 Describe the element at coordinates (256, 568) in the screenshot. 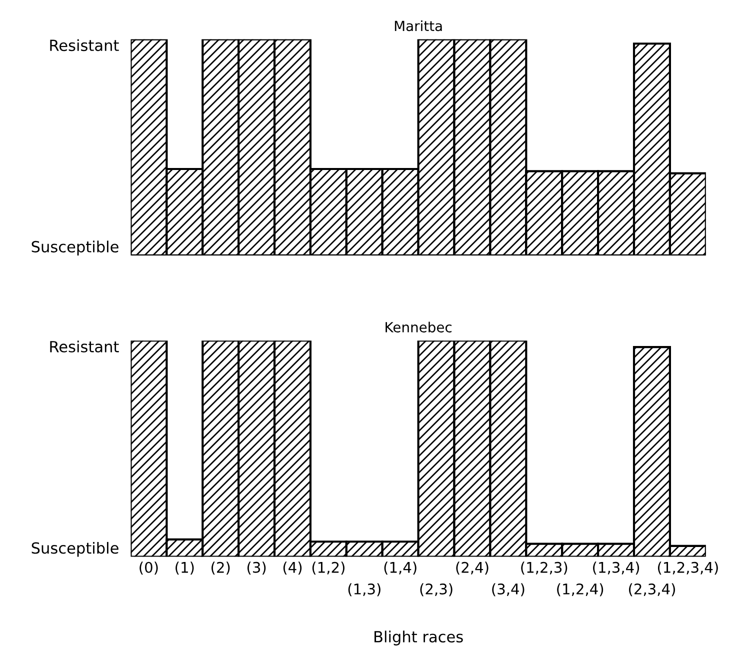

I see `x-tick-label: (3)` at that location.